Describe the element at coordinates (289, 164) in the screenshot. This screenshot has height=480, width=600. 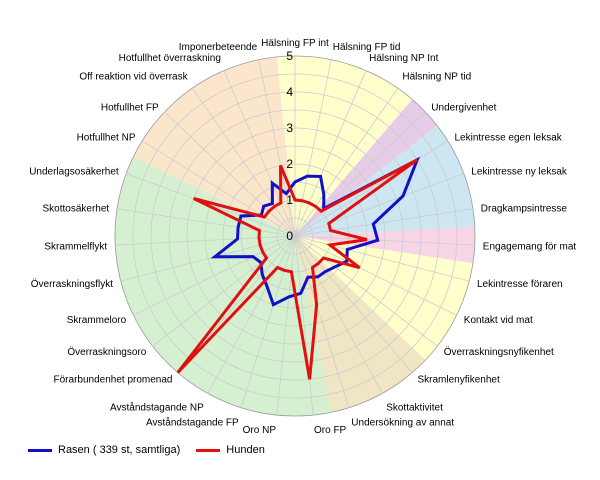
I see `tick-label: 2` at that location.